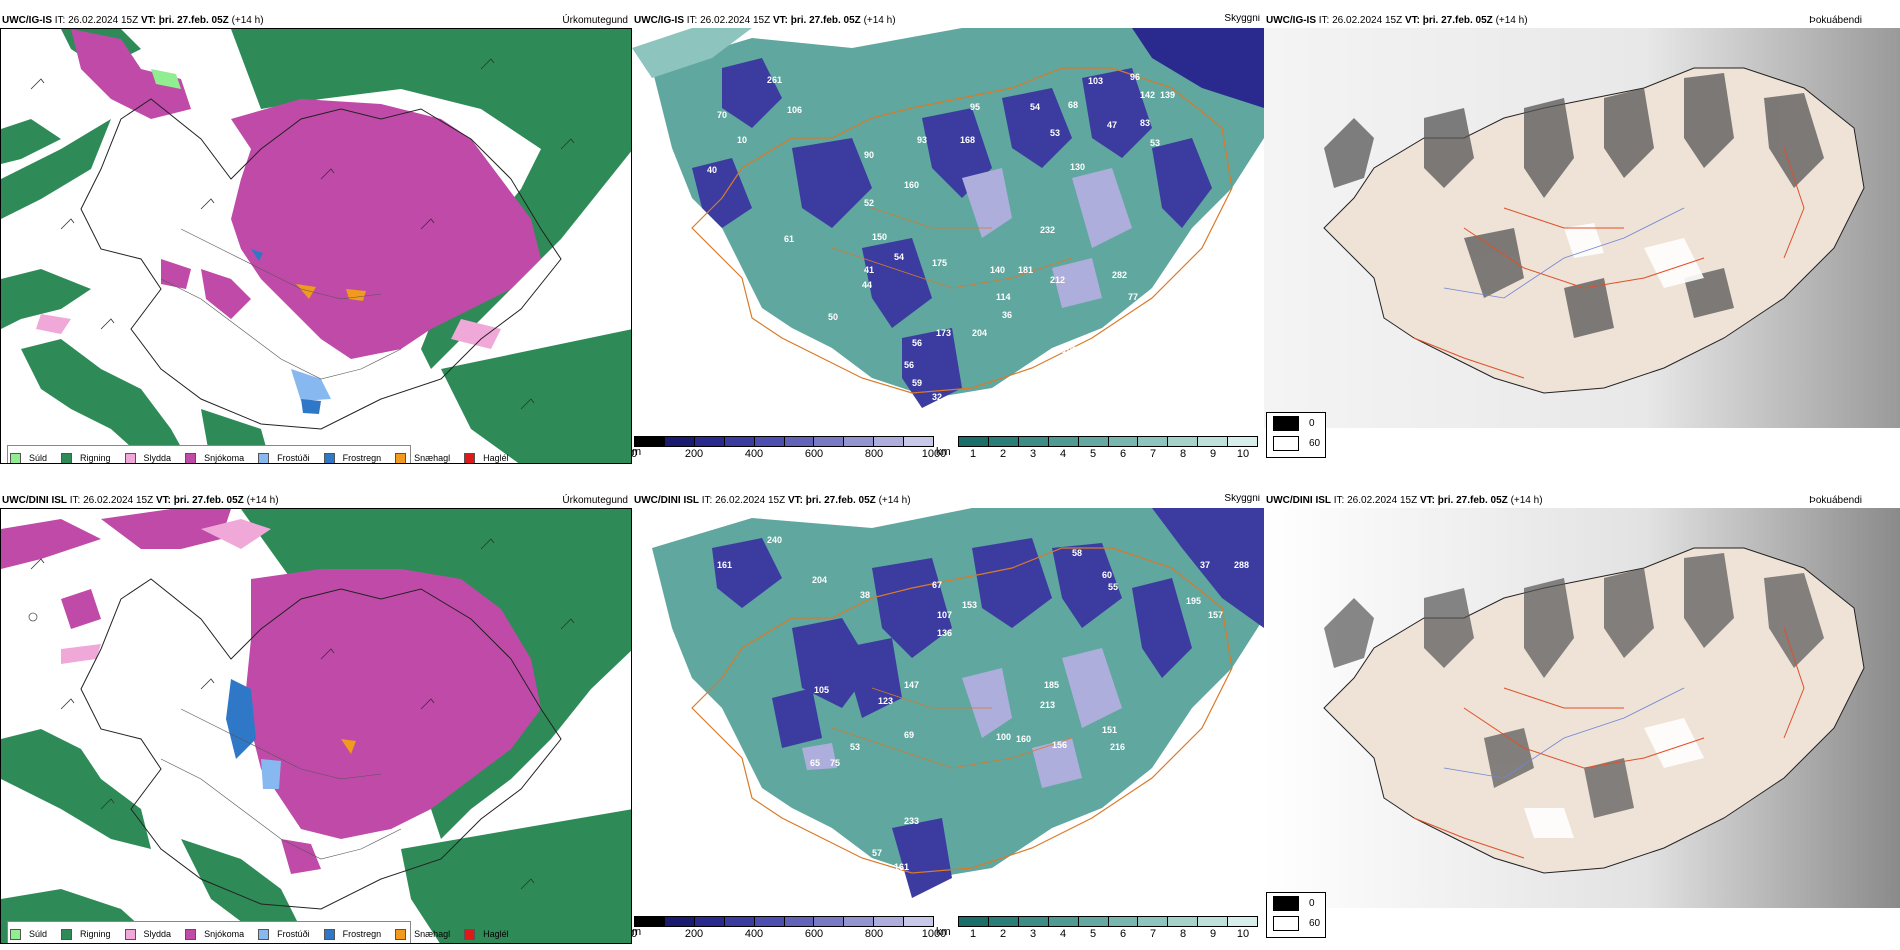  What do you see at coordinates (1215, 615) in the screenshot?
I see `ceiling-label: 157` at bounding box center [1215, 615].